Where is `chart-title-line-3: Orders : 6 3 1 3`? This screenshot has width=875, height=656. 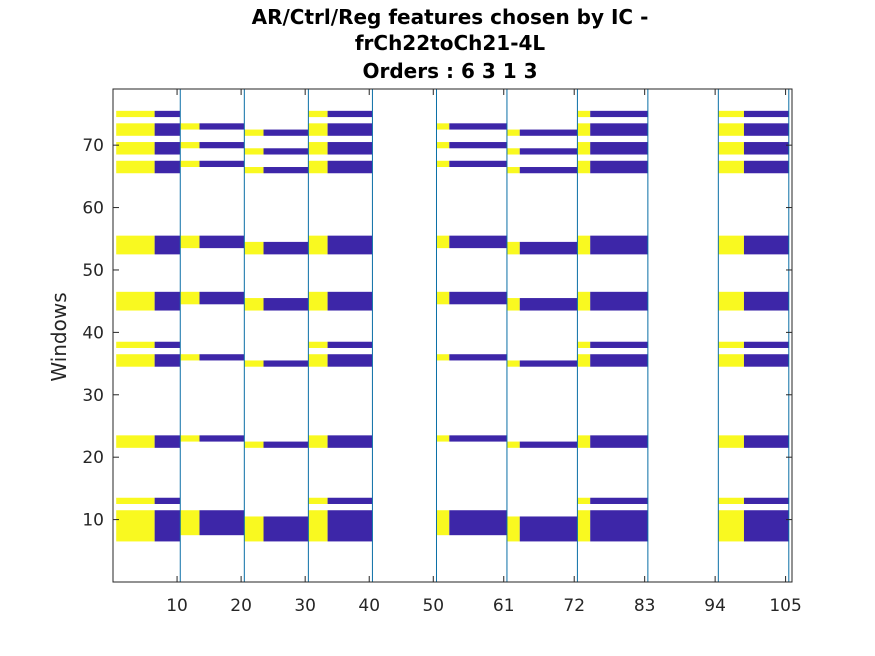 chart-title-line-3: Orders : 6 3 1 3 is located at coordinates (450, 71).